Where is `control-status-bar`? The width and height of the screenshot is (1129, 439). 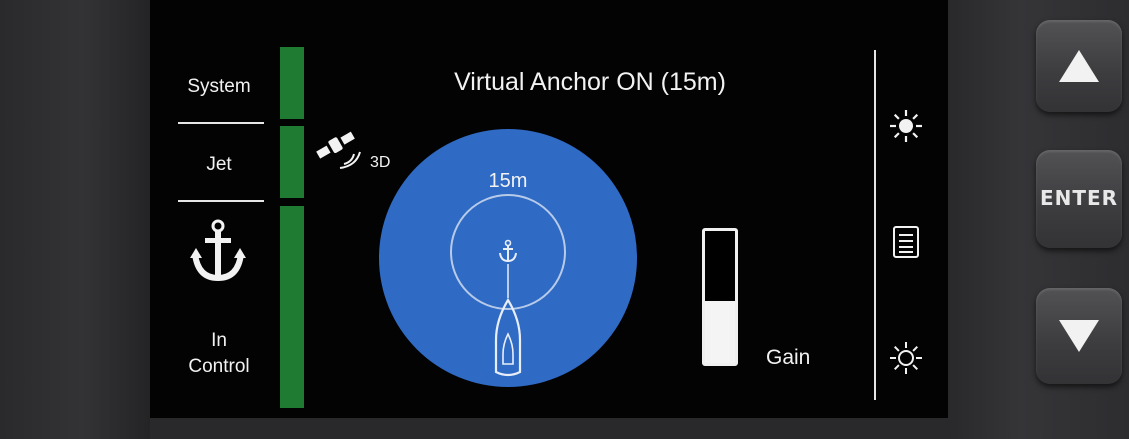 control-status-bar is located at coordinates (292, 307).